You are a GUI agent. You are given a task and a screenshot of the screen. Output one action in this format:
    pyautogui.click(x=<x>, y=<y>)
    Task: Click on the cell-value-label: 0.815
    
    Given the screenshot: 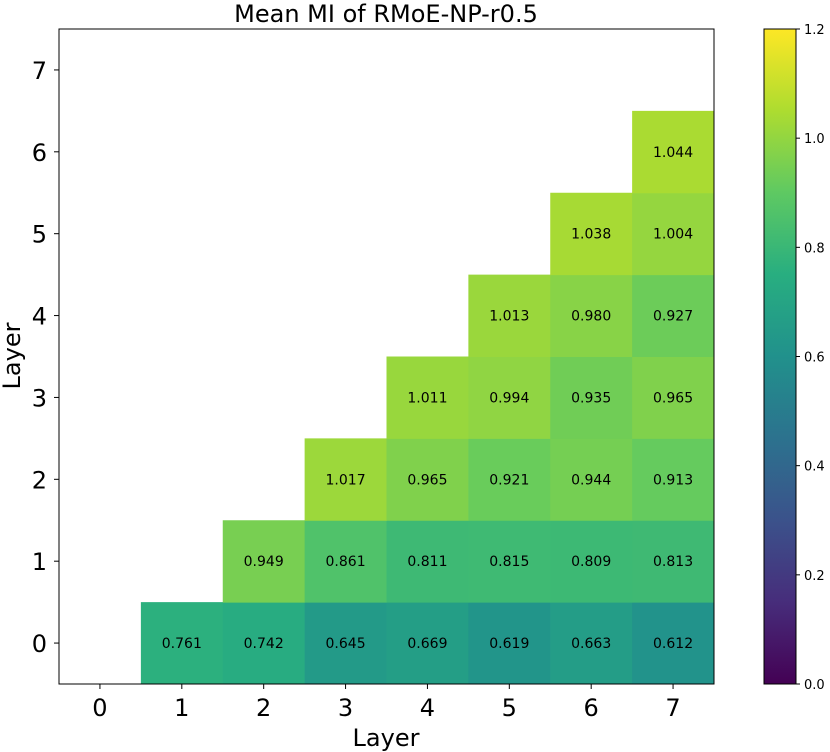 What is the action you would take?
    pyautogui.click(x=509, y=562)
    